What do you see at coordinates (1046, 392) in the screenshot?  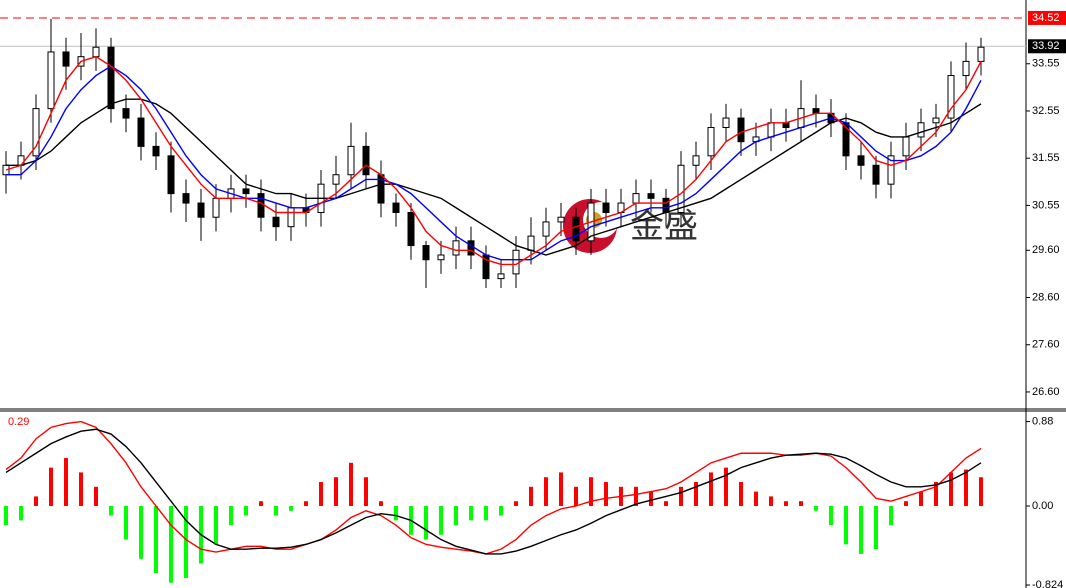 I see `y-tick-label: 26.60` at bounding box center [1046, 392].